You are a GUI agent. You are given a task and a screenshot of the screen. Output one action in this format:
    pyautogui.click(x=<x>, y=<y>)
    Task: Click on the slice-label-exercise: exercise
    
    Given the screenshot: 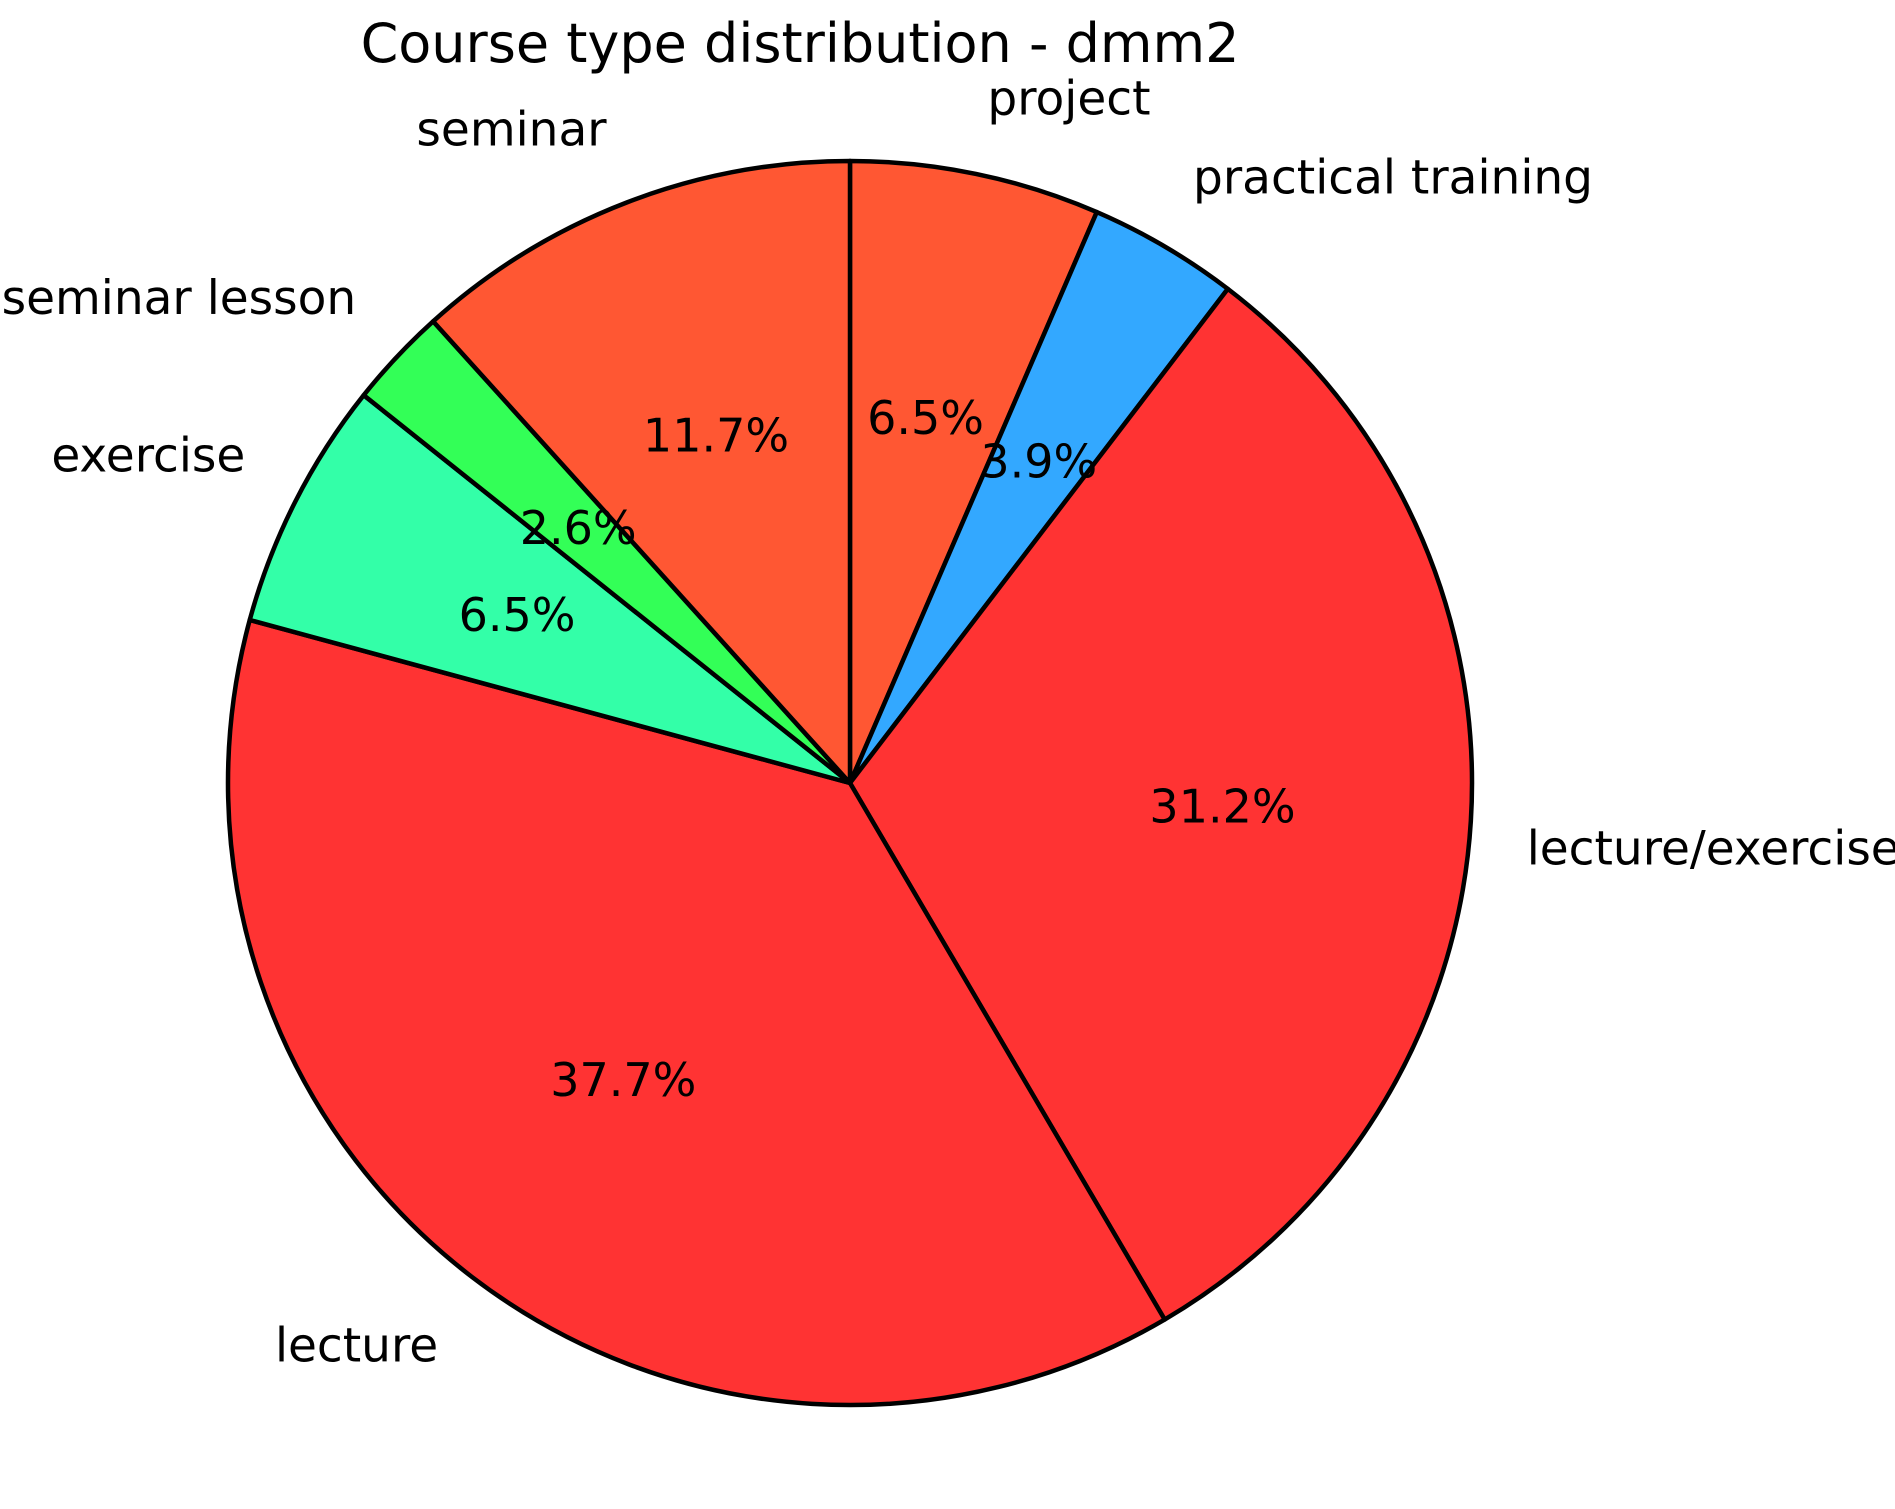 What is the action you would take?
    pyautogui.click(x=148, y=456)
    